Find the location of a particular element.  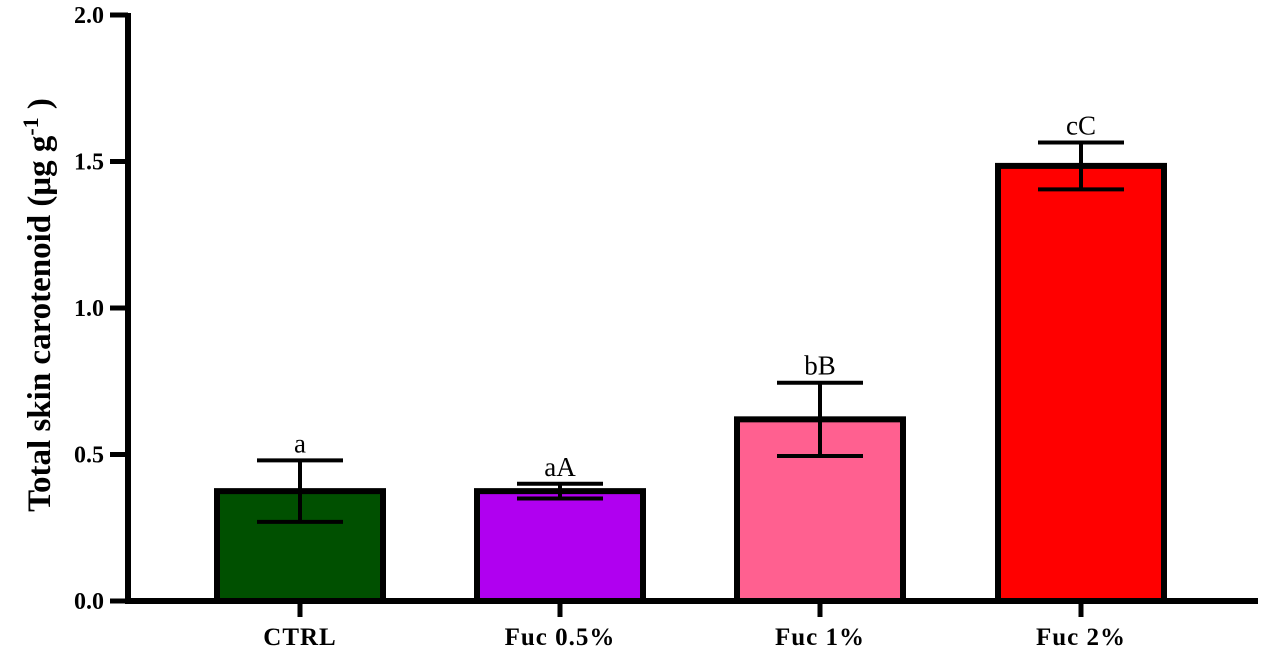

significance-letter: a is located at coordinates (300, 443).